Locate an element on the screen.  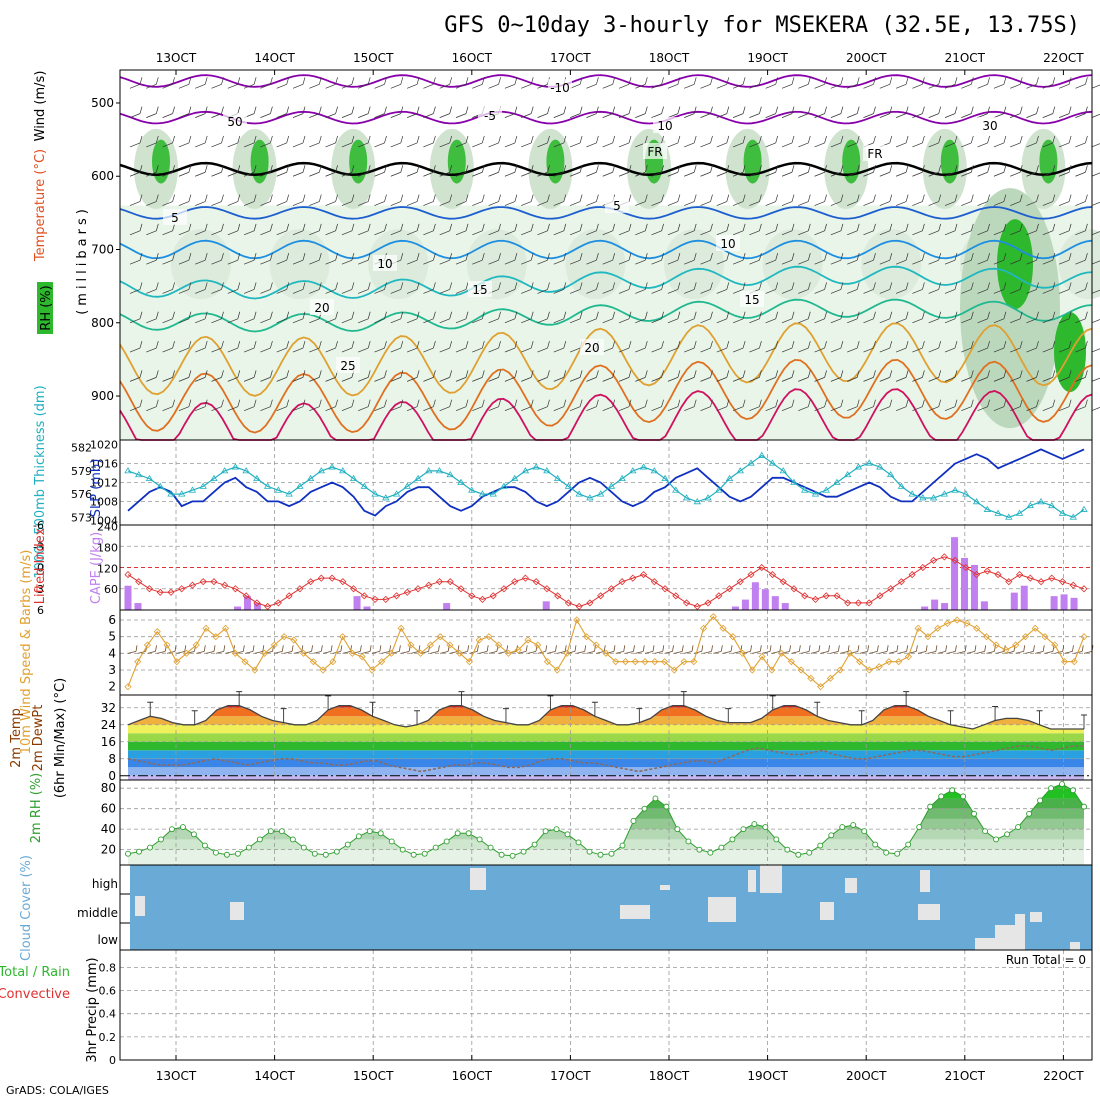
temp-band is located at coordinates (606, 771).